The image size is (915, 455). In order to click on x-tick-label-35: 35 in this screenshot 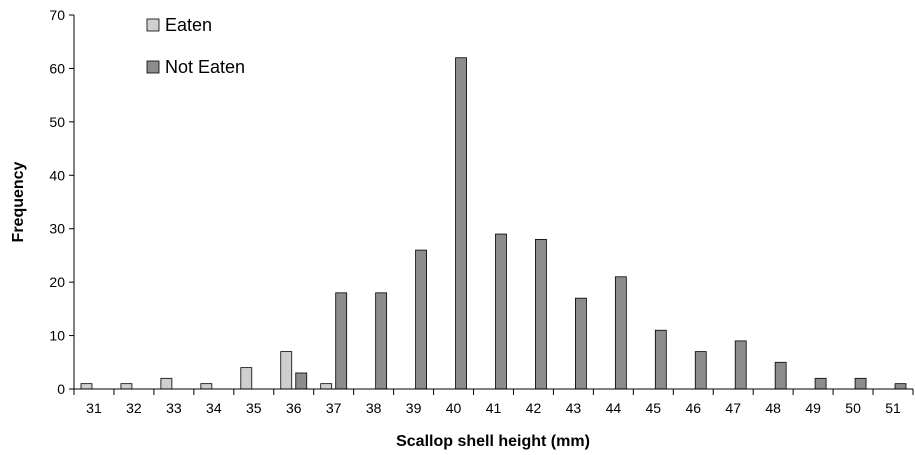, I will do `click(254, 408)`.